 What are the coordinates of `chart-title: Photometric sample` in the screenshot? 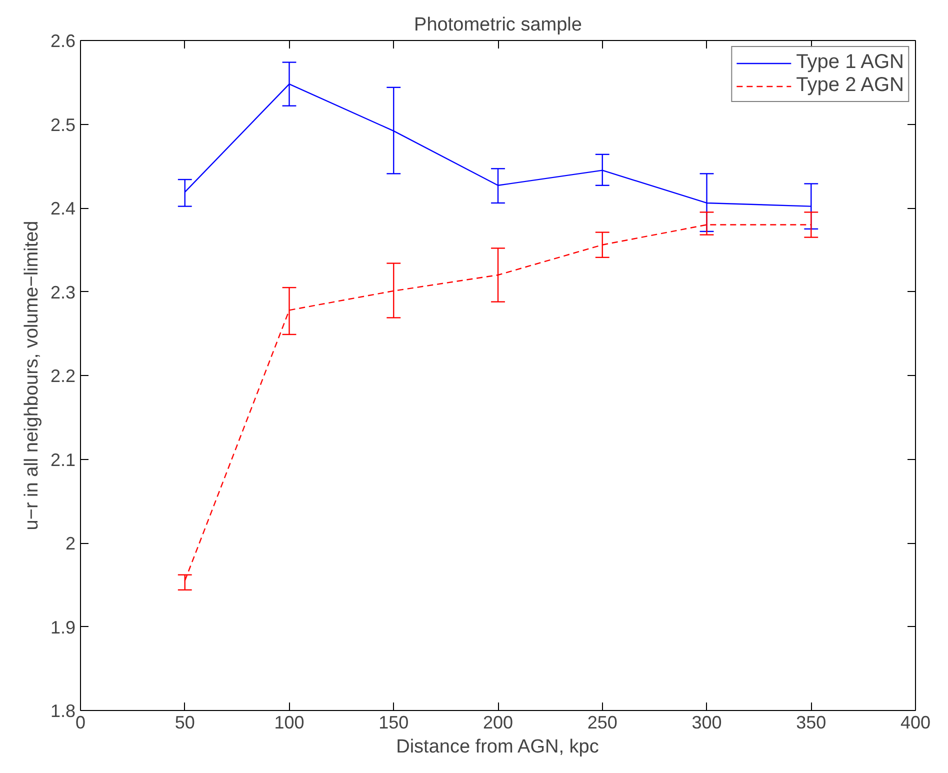 It's located at (498, 25).